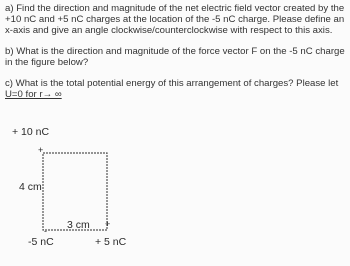 This screenshot has height=266, width=350. What do you see at coordinates (30, 187) in the screenshot?
I see `length-label: 4 cm` at bounding box center [30, 187].